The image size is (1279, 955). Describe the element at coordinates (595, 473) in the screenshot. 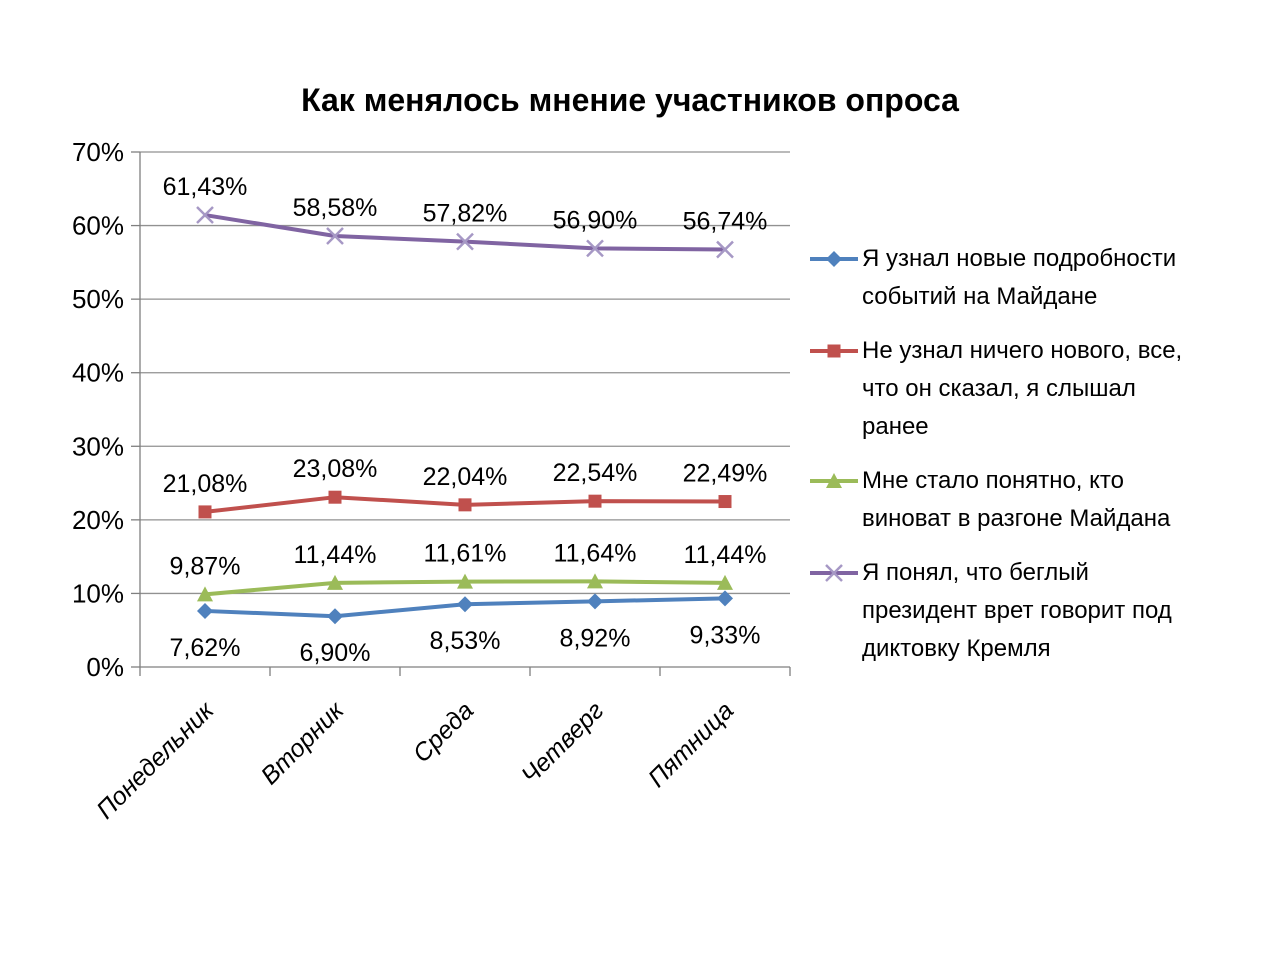

I see `data-label: 22,54%` at that location.